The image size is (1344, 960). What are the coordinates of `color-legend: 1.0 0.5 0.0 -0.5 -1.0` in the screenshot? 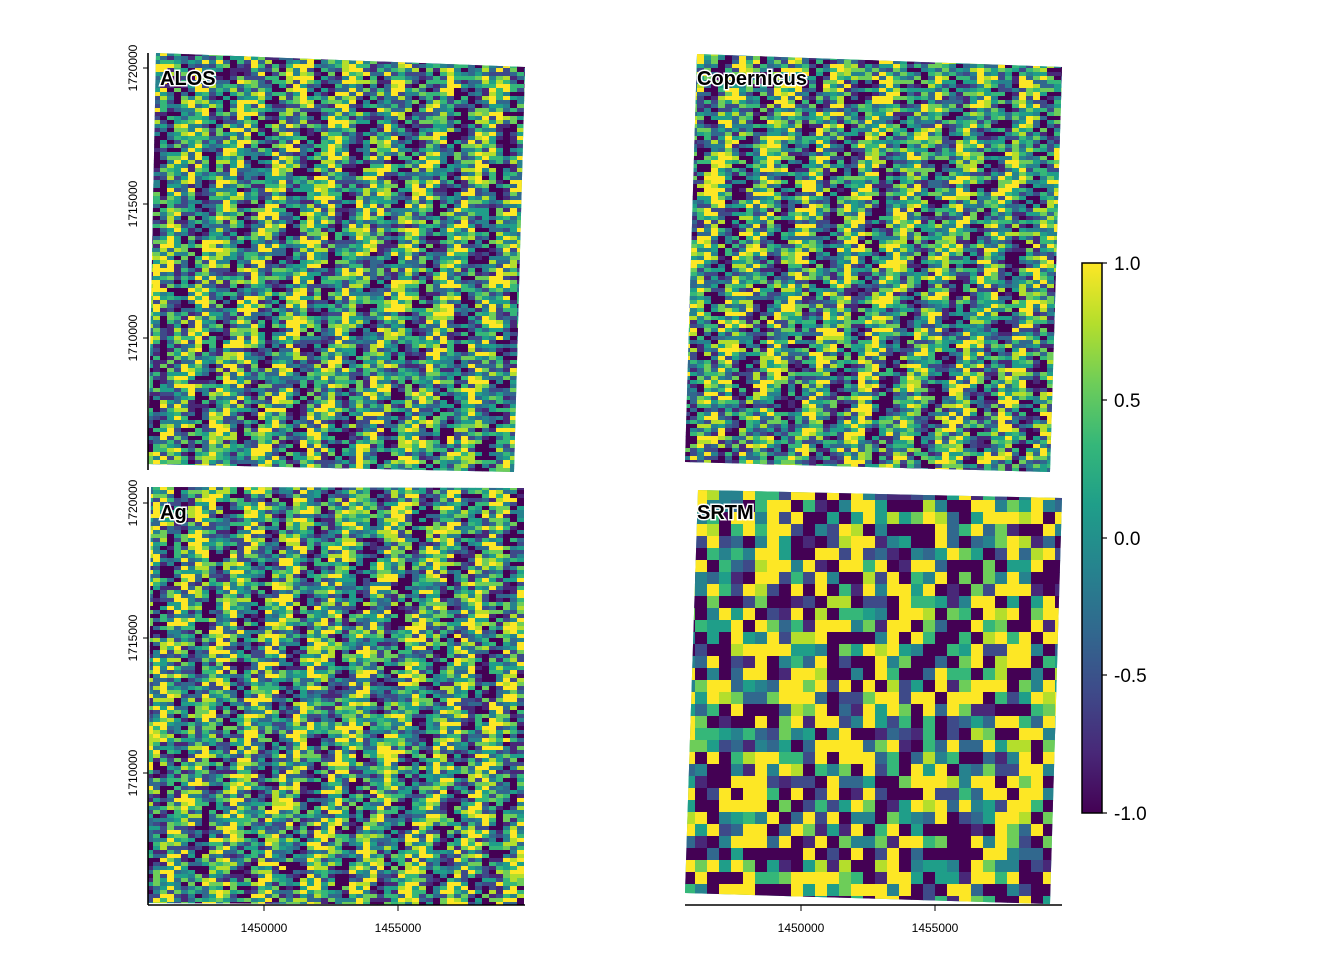 It's located at (1114, 539).